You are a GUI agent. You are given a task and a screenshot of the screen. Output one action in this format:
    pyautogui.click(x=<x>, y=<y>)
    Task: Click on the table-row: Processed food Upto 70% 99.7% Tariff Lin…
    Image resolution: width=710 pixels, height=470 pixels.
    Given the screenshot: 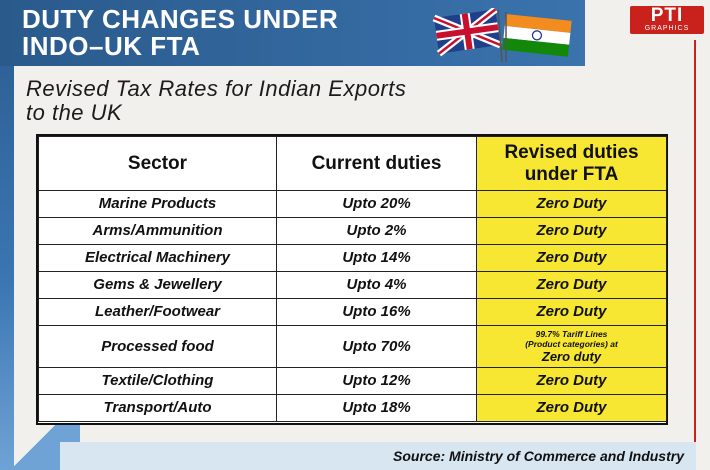 What is the action you would take?
    pyautogui.click(x=352, y=346)
    